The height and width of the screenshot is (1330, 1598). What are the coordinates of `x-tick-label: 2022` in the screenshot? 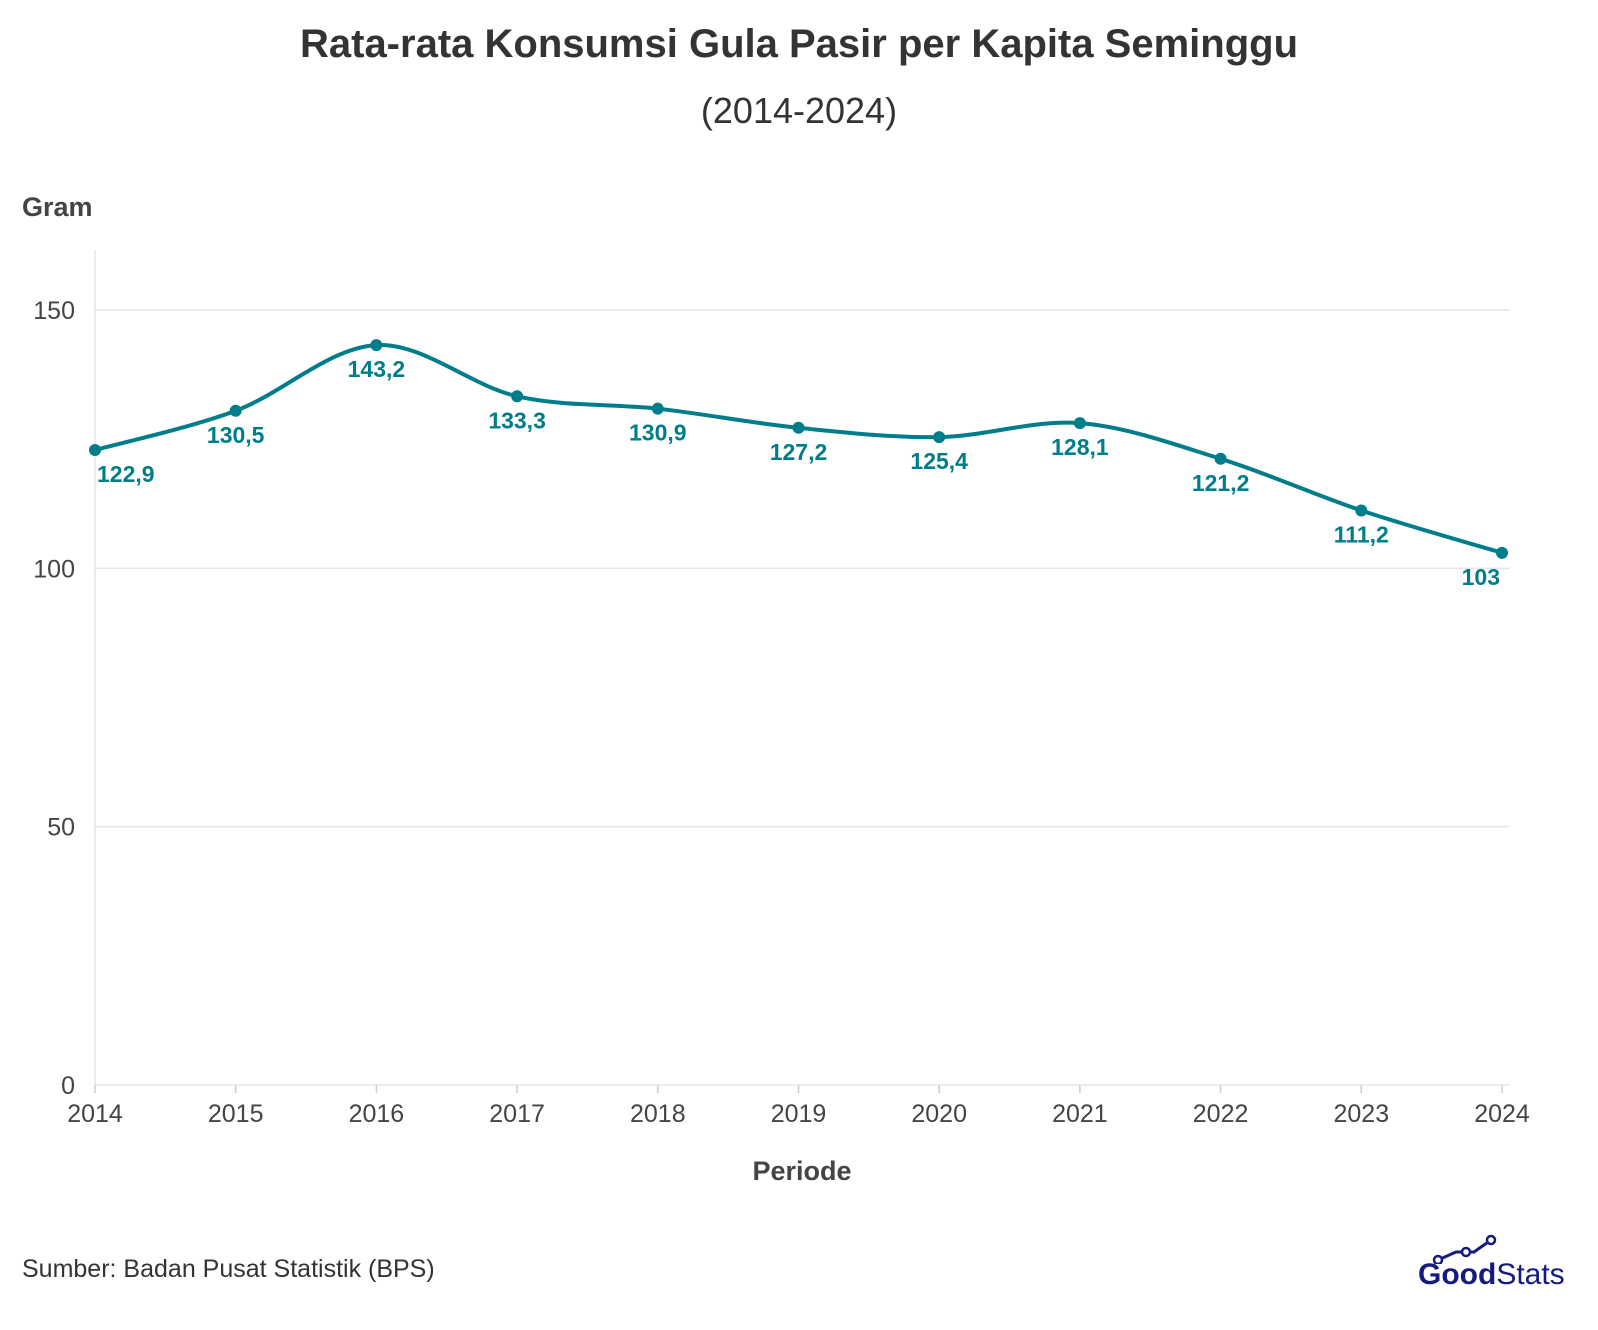 It's located at (1221, 1114).